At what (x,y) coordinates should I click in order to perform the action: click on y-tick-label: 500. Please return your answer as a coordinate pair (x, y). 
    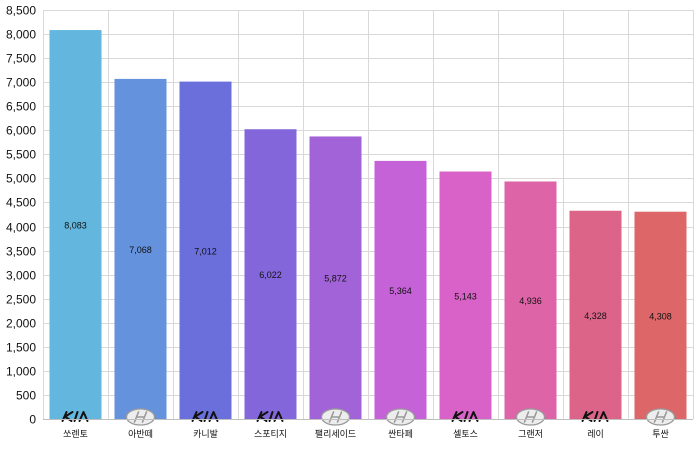
    Looking at the image, I should click on (26, 396).